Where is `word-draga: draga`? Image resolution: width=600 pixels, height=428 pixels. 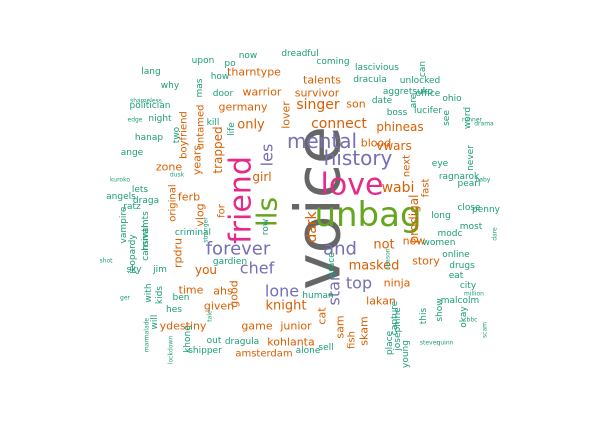
word-draga: draga is located at coordinates (146, 201).